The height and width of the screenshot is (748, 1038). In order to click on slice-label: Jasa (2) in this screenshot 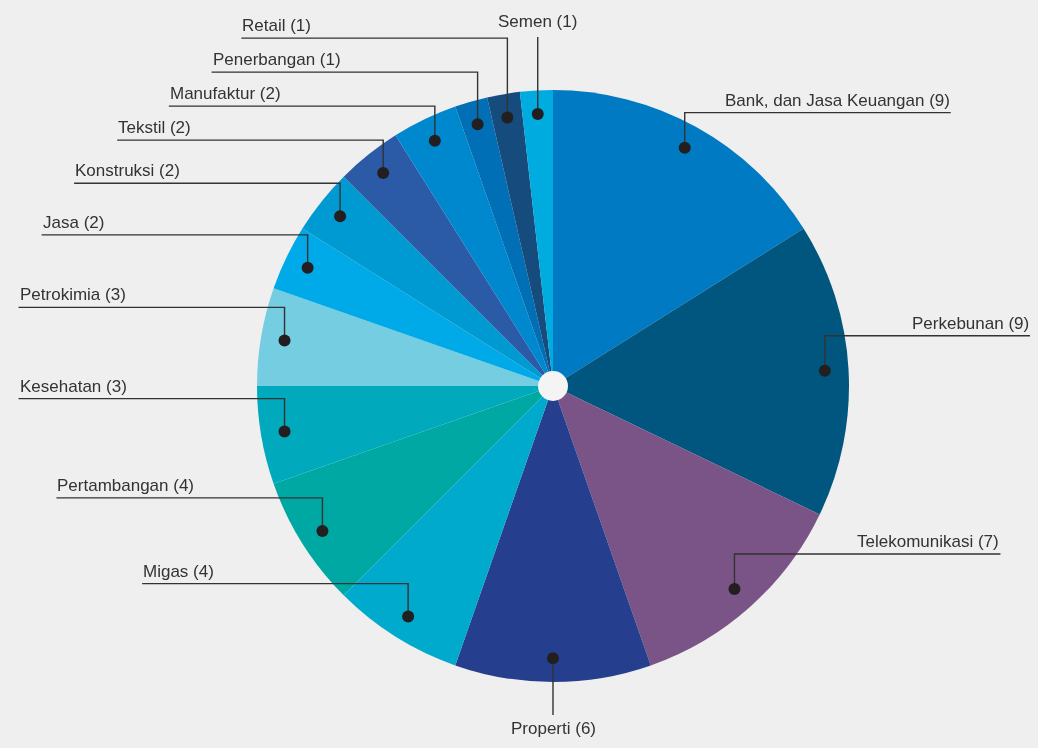, I will do `click(74, 222)`.